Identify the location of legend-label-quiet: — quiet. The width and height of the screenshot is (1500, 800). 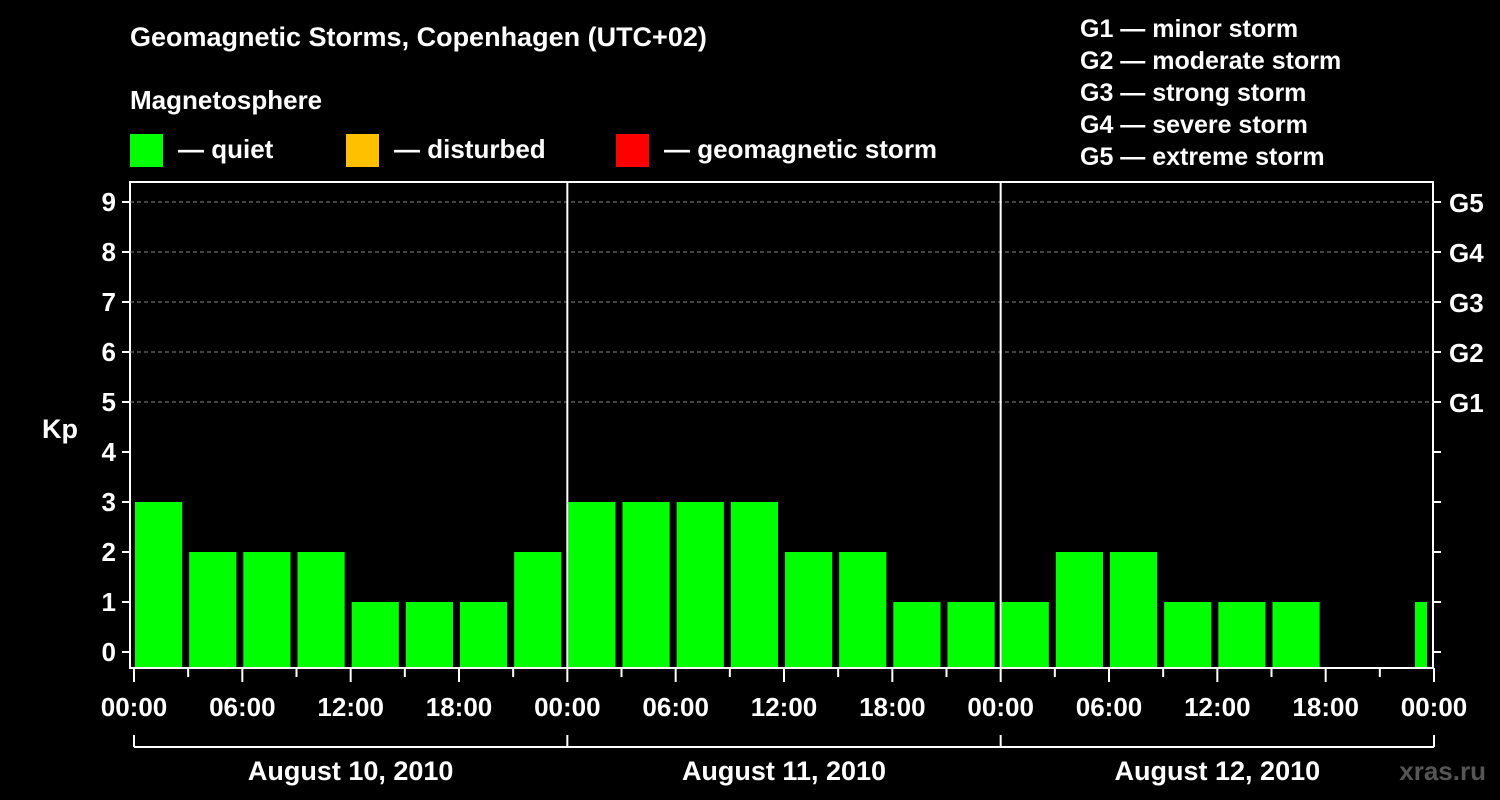
(226, 149).